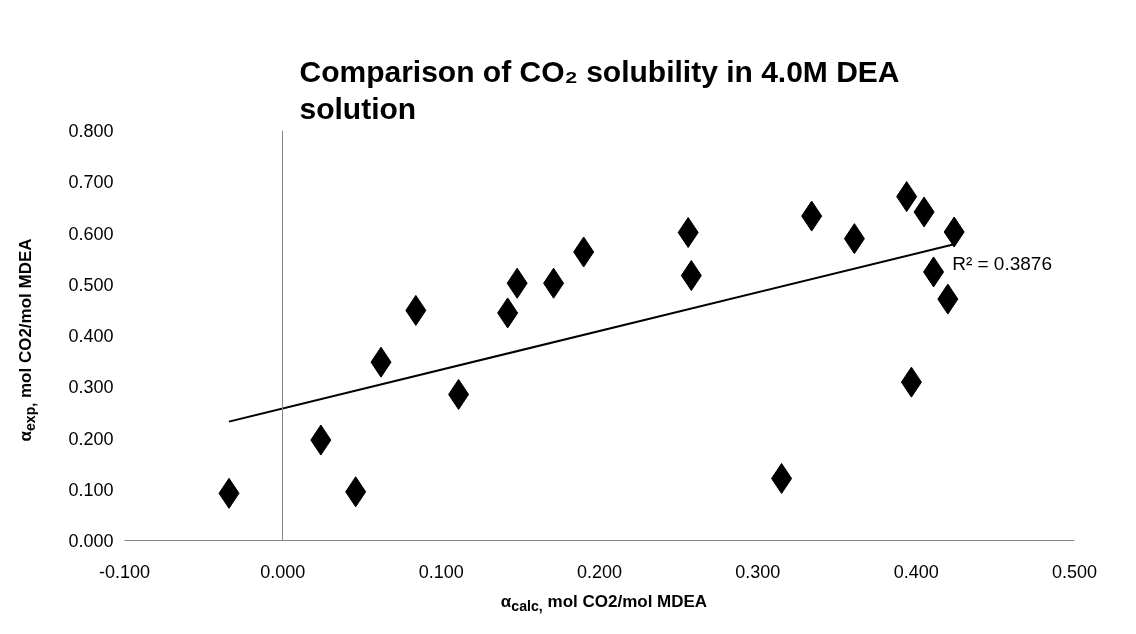 This screenshot has height=634, width=1136. Describe the element at coordinates (91, 438) in the screenshot. I see `y-tick-label: 0.200` at that location.